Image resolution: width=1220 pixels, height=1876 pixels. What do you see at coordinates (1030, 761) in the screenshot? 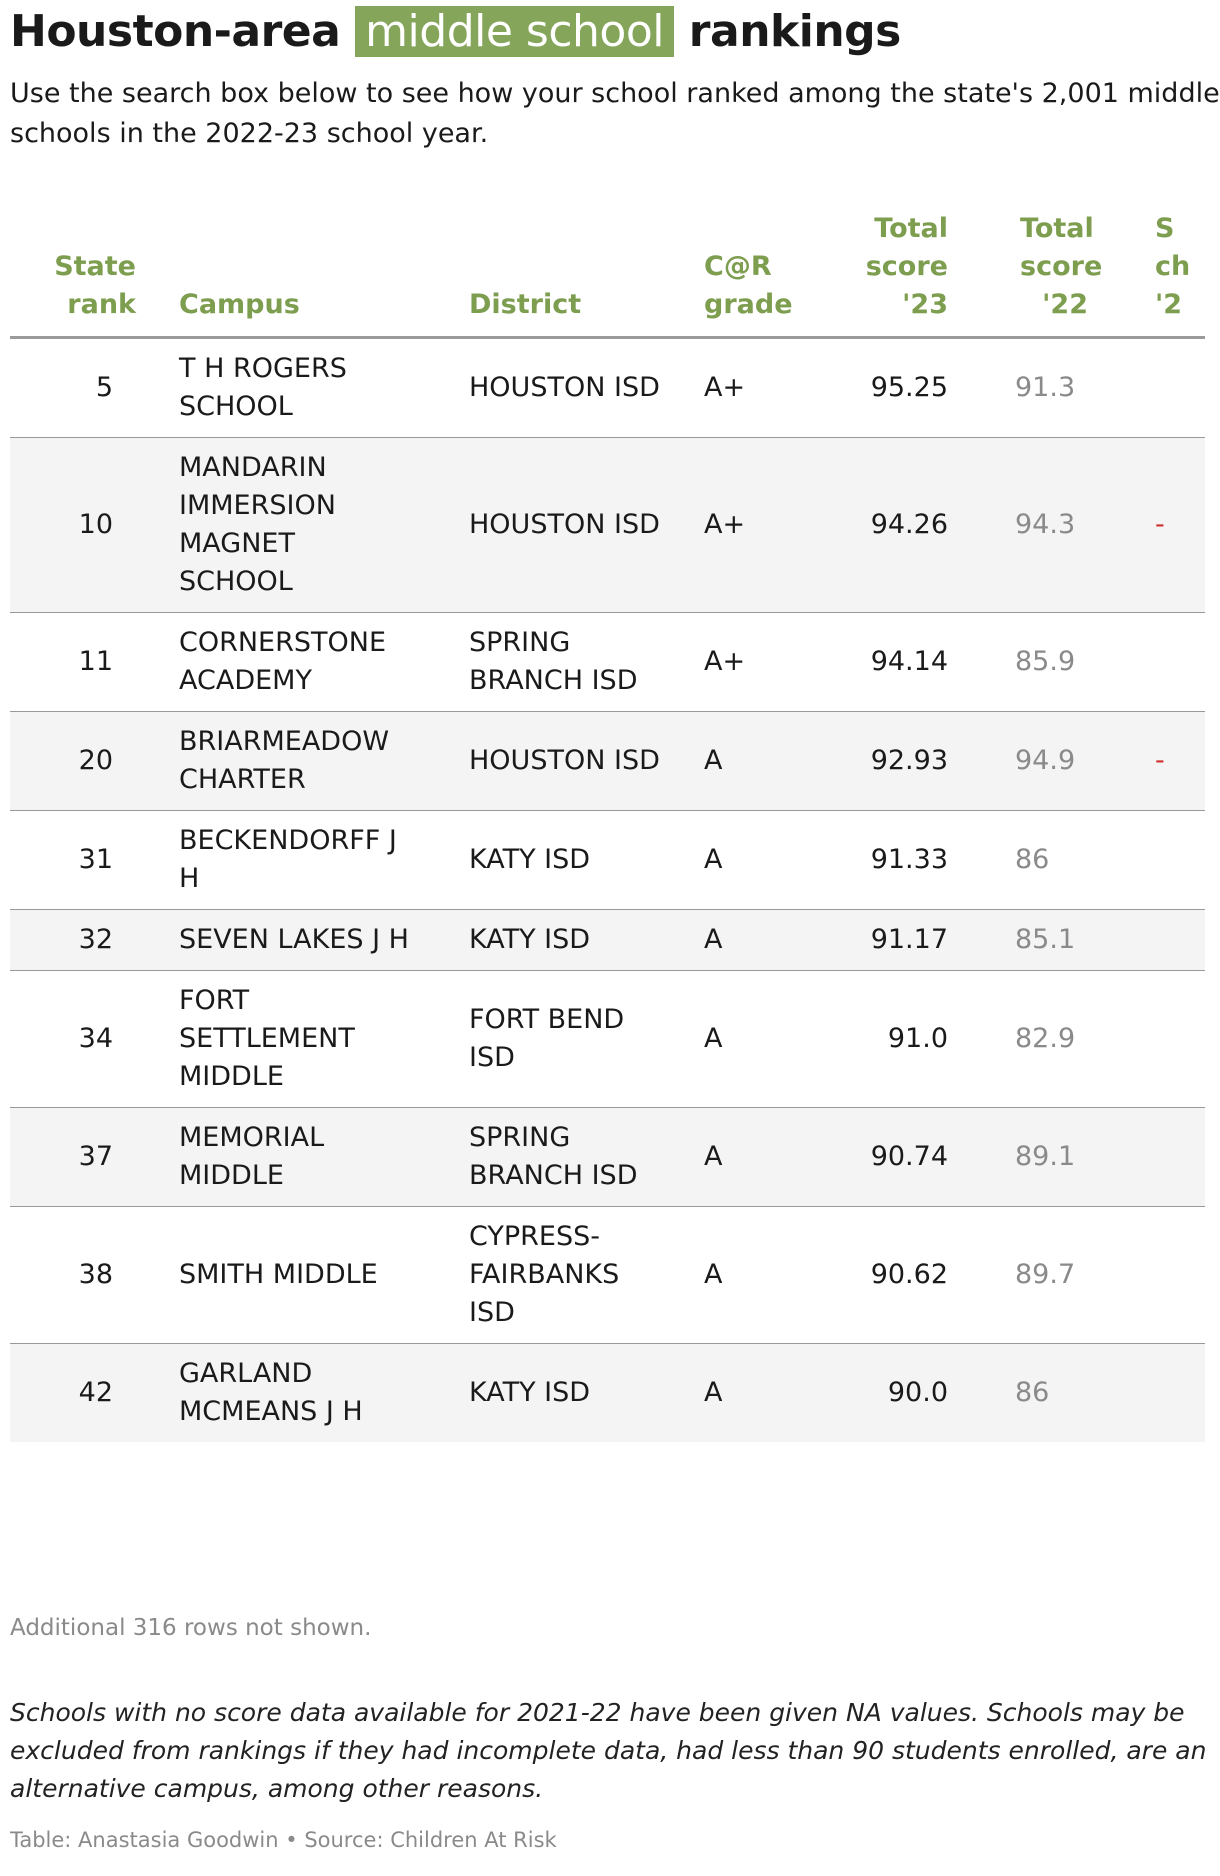
I see `table-cell: 94.9` at bounding box center [1030, 761].